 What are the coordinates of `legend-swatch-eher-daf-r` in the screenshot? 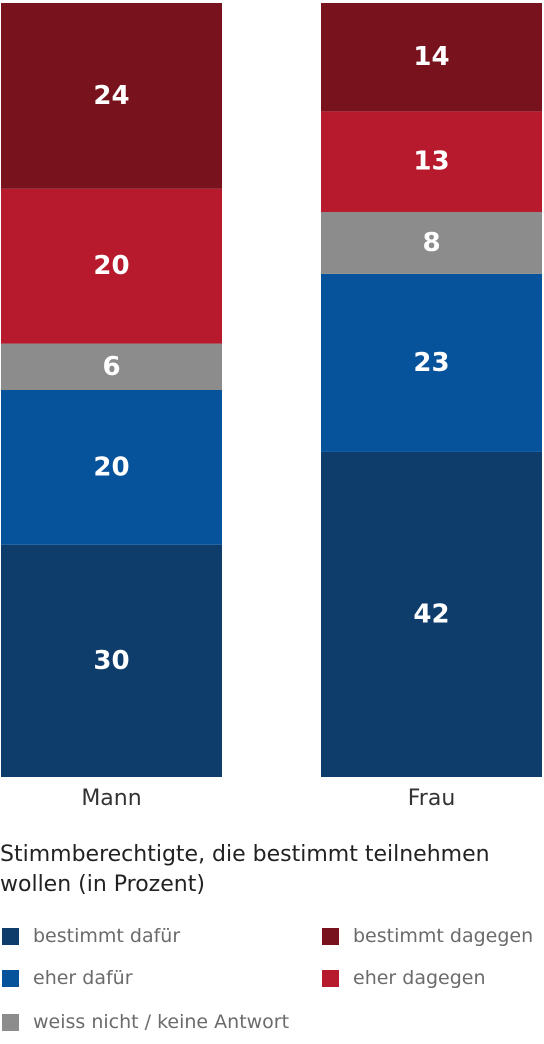 It's located at (10, 978).